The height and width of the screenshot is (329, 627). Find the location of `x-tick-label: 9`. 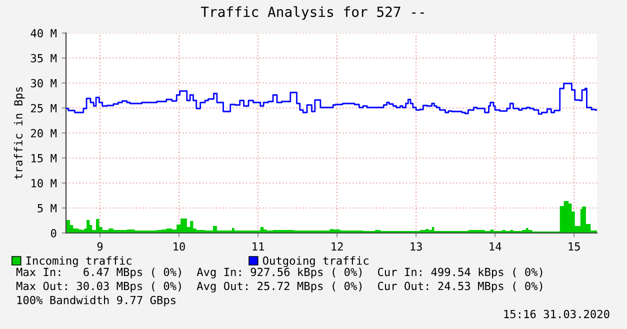

x-tick-label: 9 is located at coordinates (100, 246).